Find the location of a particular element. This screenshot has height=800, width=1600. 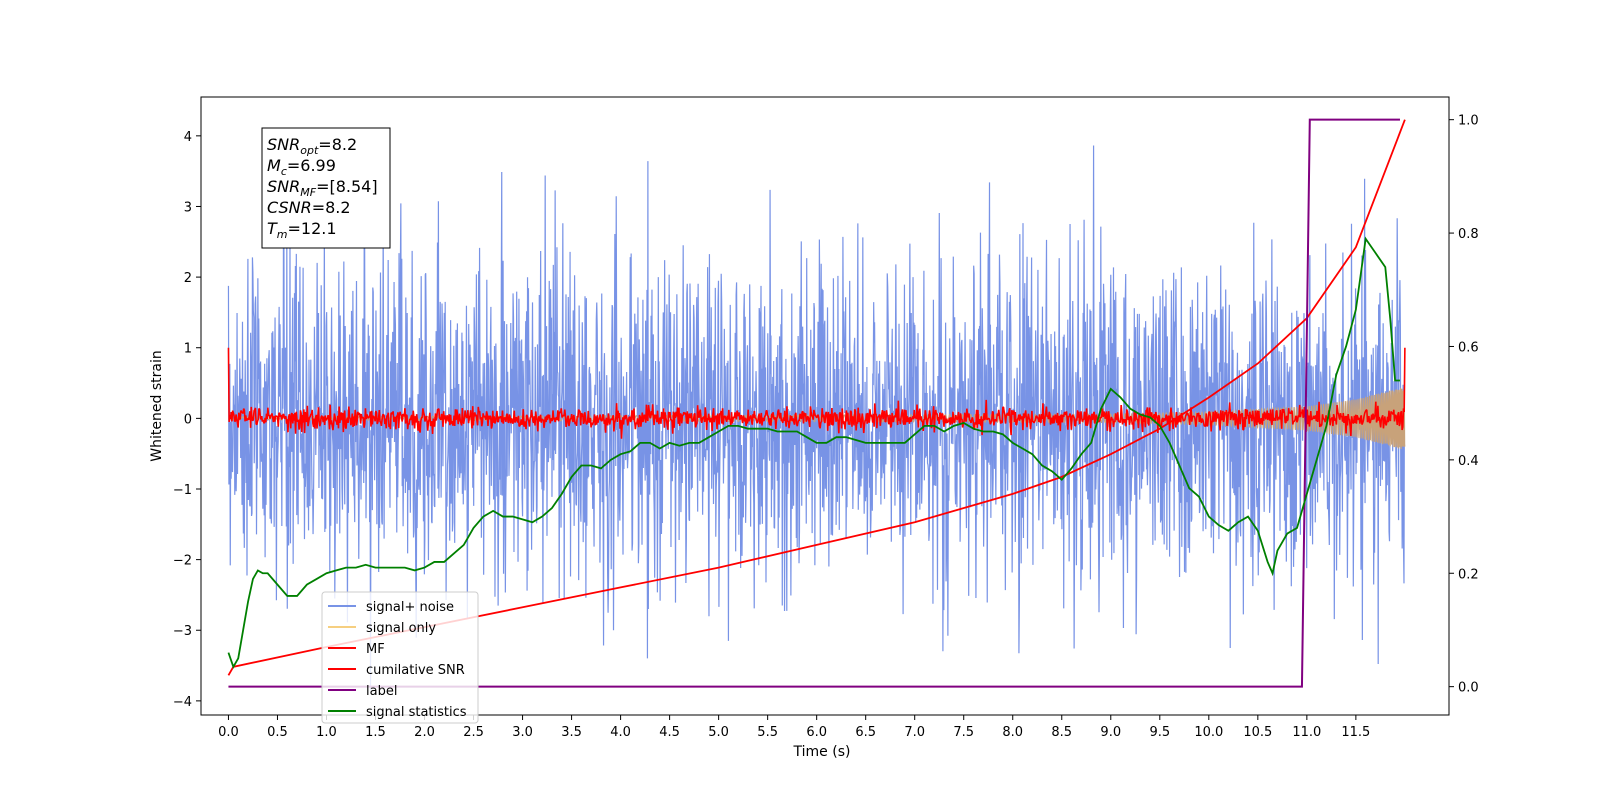

info-line-sub: m is located at coordinates (282, 234).